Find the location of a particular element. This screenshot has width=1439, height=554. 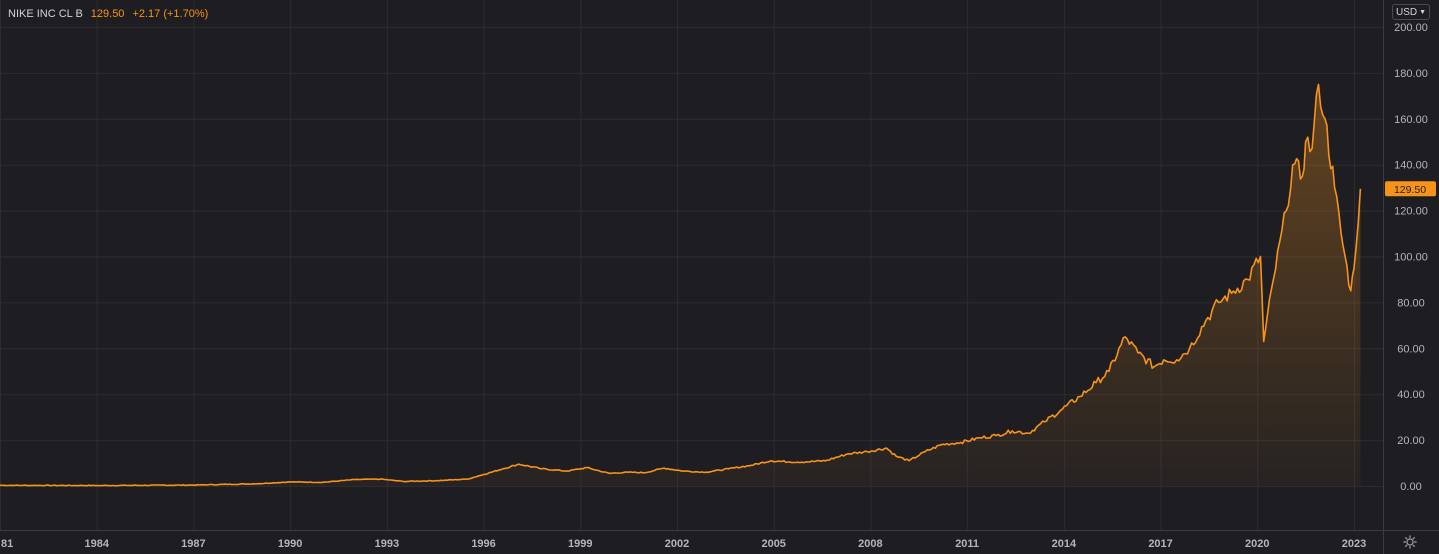

x-tick-label: 81 is located at coordinates (7, 544).